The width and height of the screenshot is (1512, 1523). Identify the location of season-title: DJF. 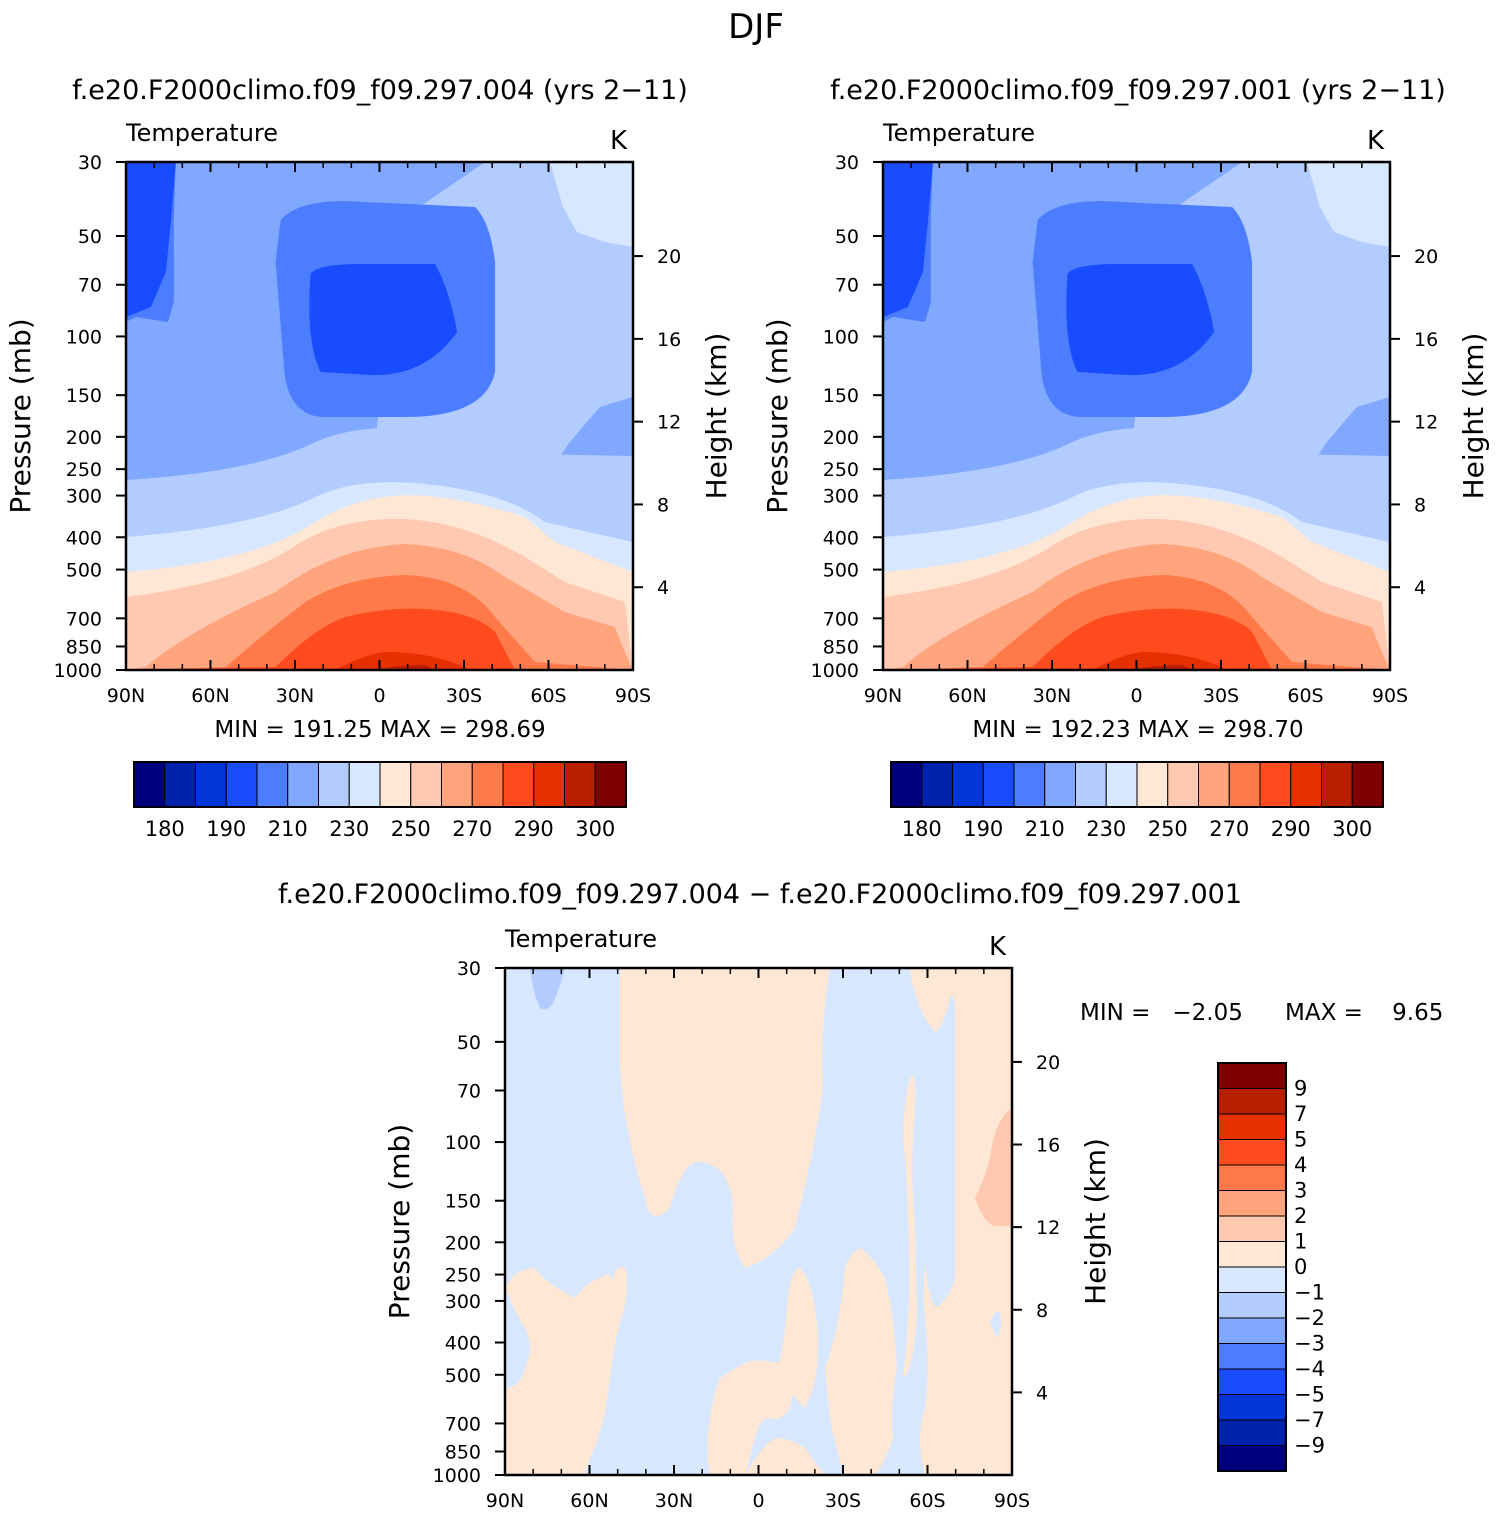
(756, 27).